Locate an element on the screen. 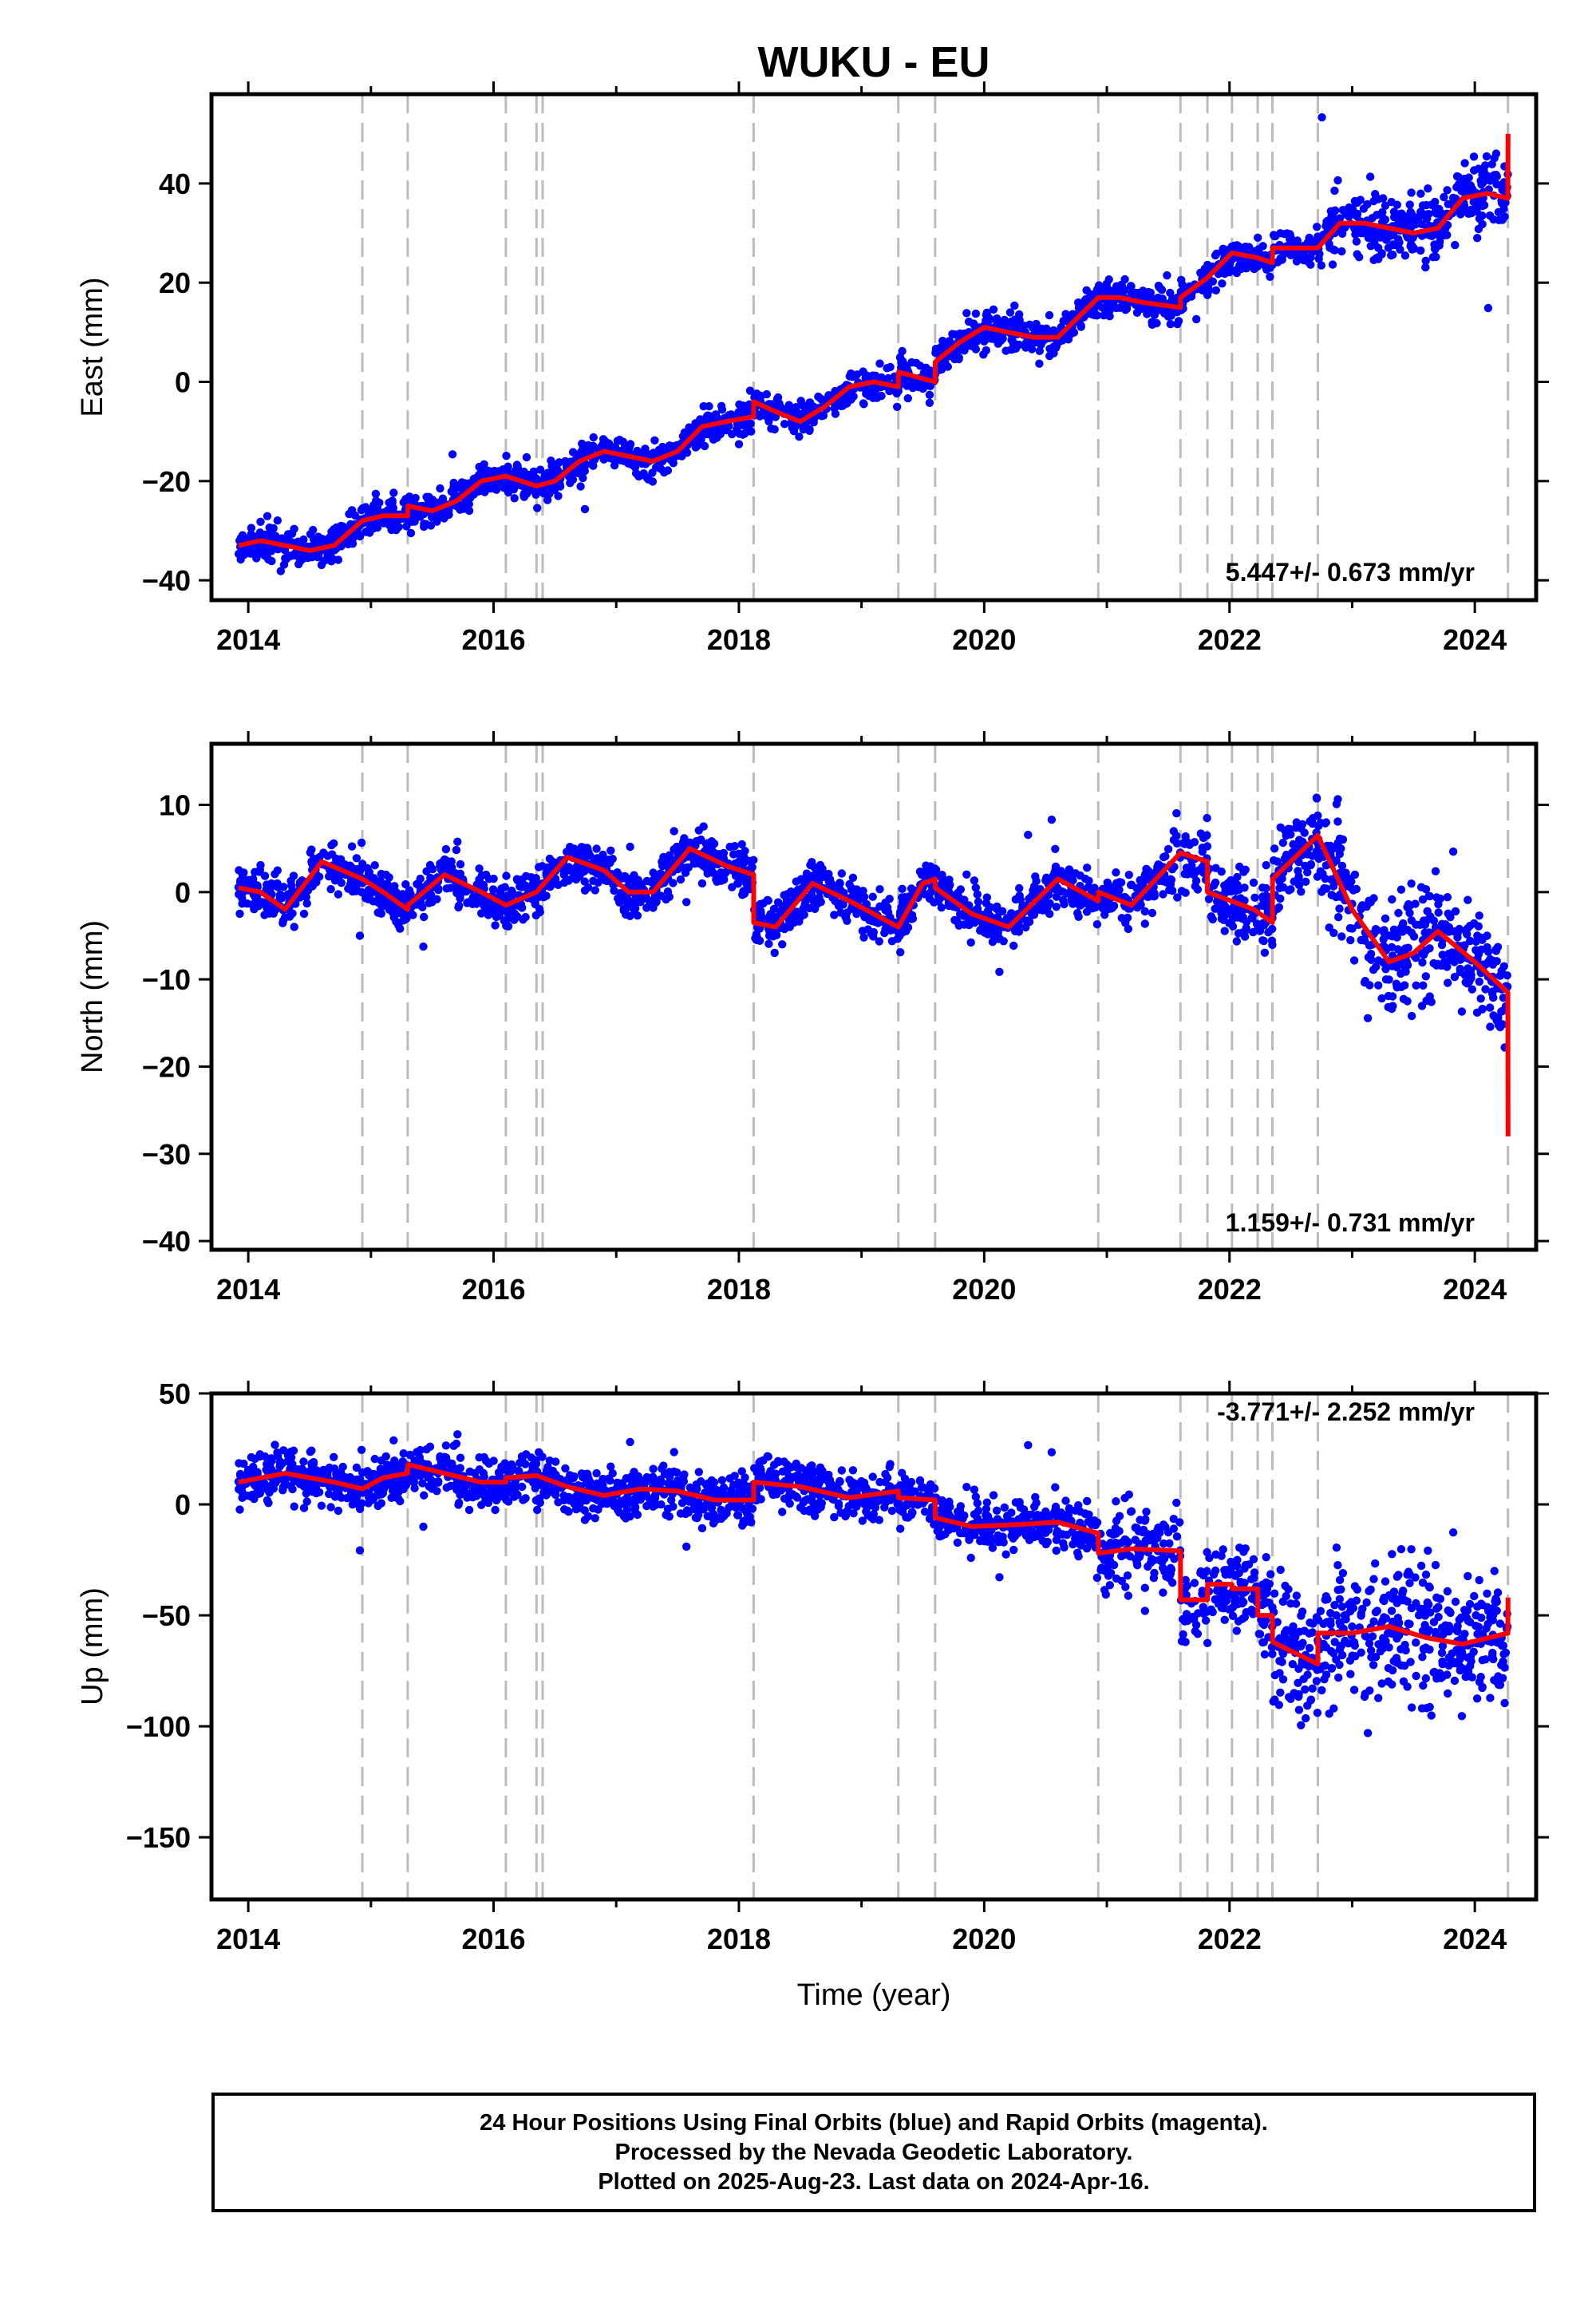 The height and width of the screenshot is (2316, 1596). y-tick-label: −20 is located at coordinates (166, 1066).